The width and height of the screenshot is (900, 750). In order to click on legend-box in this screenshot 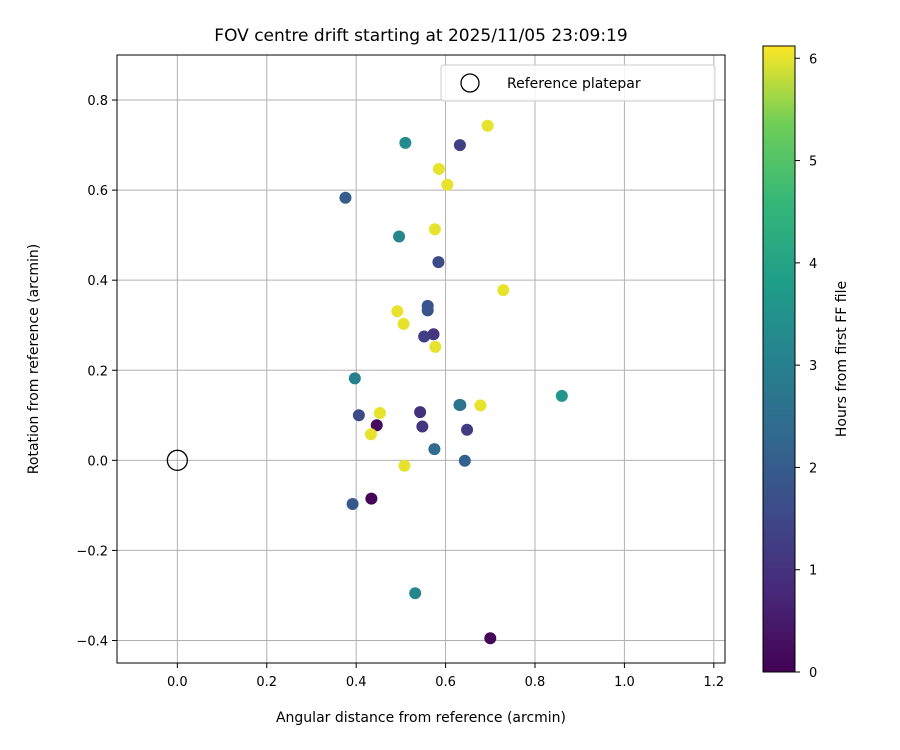, I will do `click(578, 83)`.